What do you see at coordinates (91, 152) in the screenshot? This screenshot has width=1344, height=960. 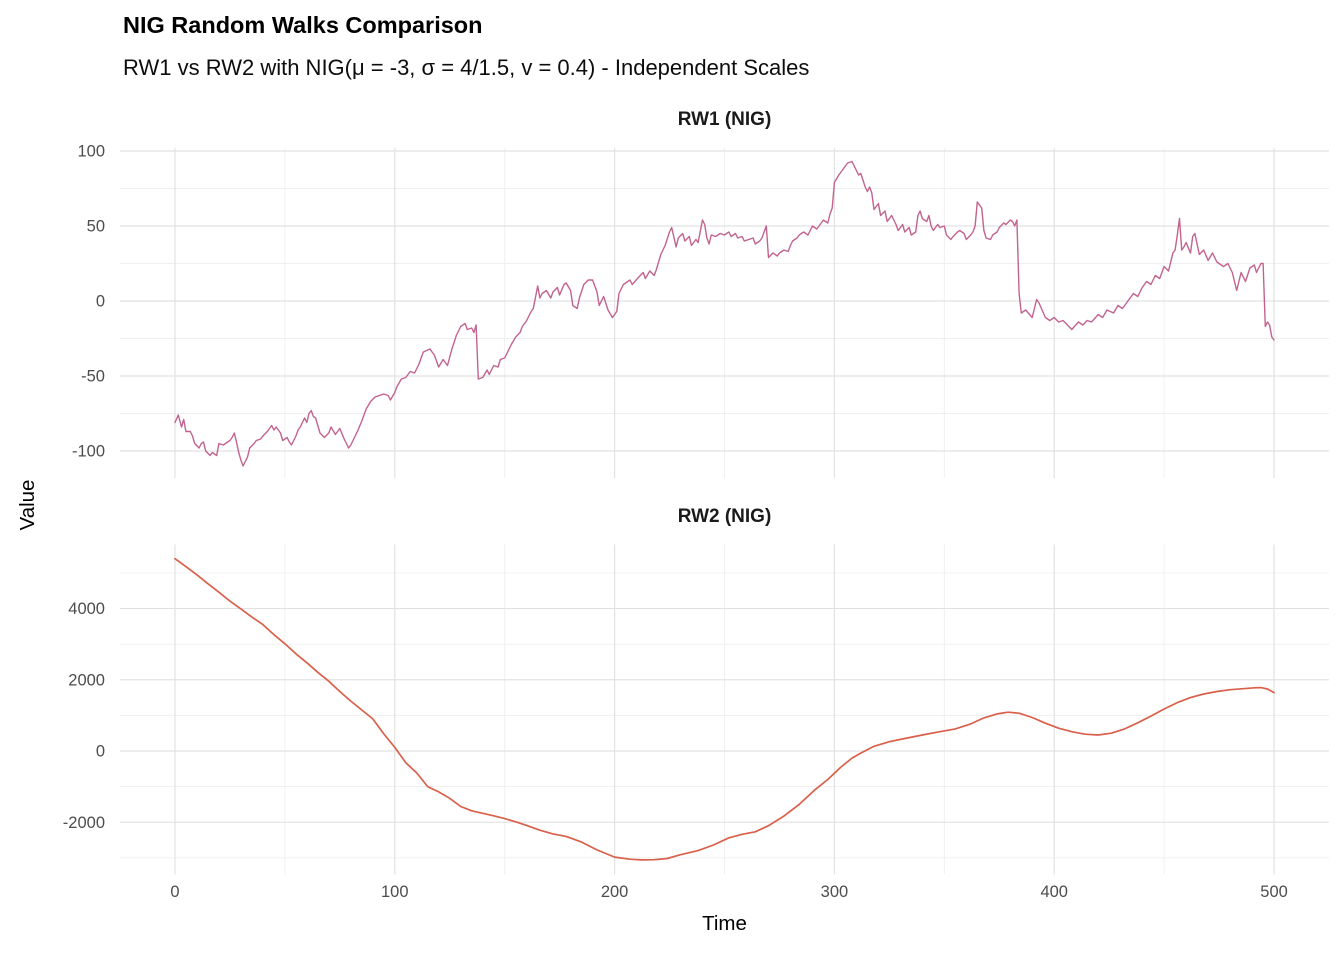 I see `y-tick-label: 100` at bounding box center [91, 152].